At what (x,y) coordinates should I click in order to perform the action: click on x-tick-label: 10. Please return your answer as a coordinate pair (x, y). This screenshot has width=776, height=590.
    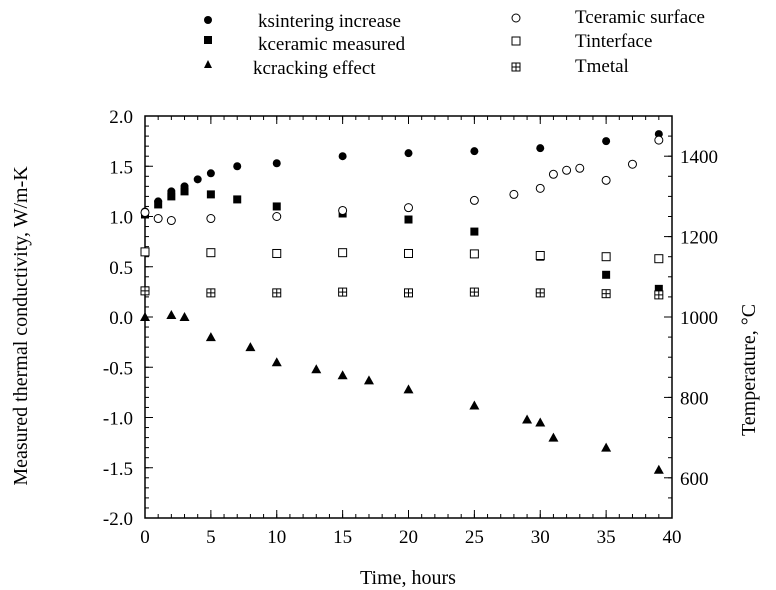
    Looking at the image, I should click on (276, 537).